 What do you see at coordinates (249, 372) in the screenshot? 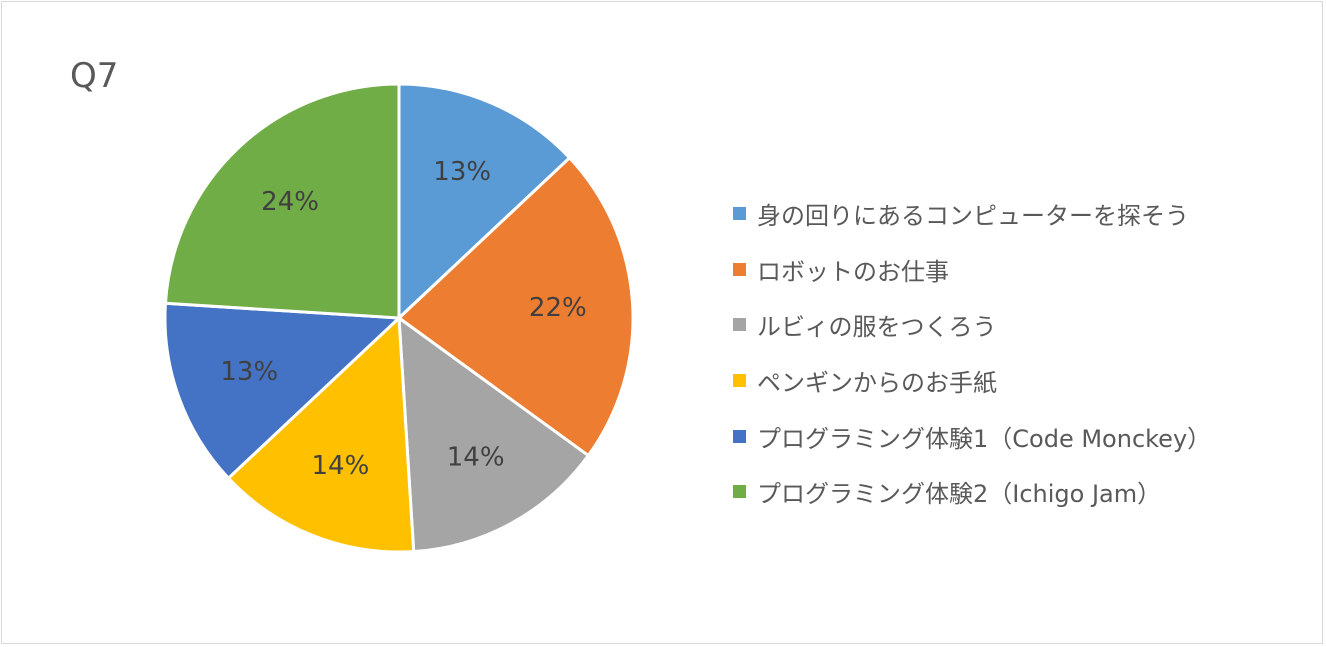
I see `data-label-5: 13%` at bounding box center [249, 372].